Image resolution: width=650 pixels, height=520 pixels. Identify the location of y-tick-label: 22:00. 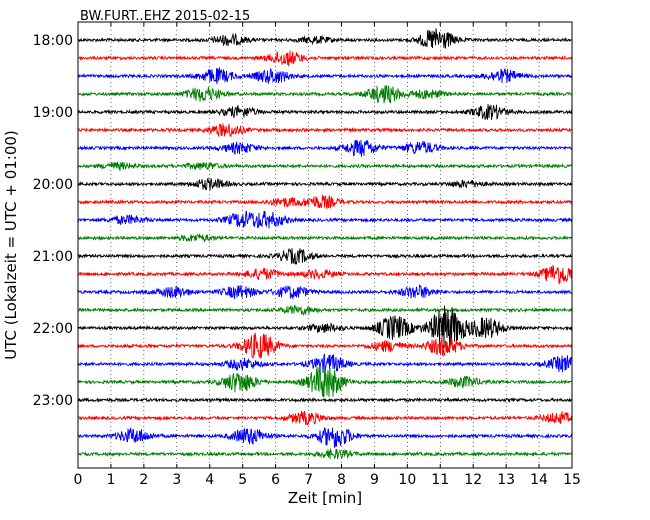
(53, 329).